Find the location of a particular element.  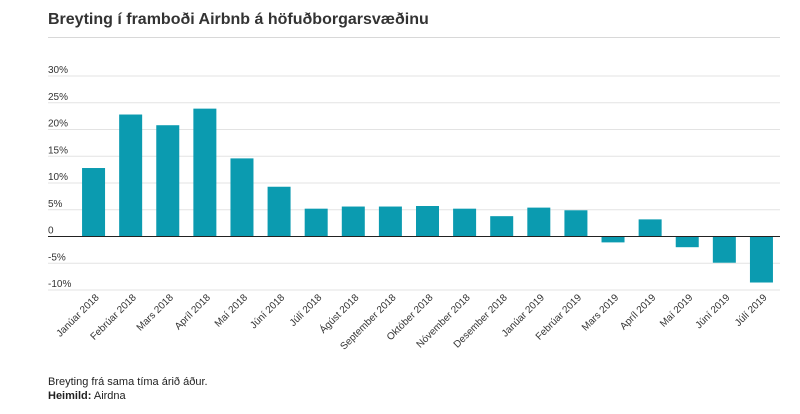

source-line: Heimild: Airdna is located at coordinates (87, 396).